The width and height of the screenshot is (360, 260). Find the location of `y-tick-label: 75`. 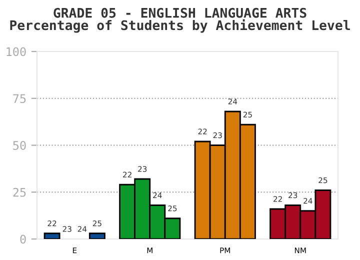

y-tick-label: 75 is located at coordinates (19, 99).